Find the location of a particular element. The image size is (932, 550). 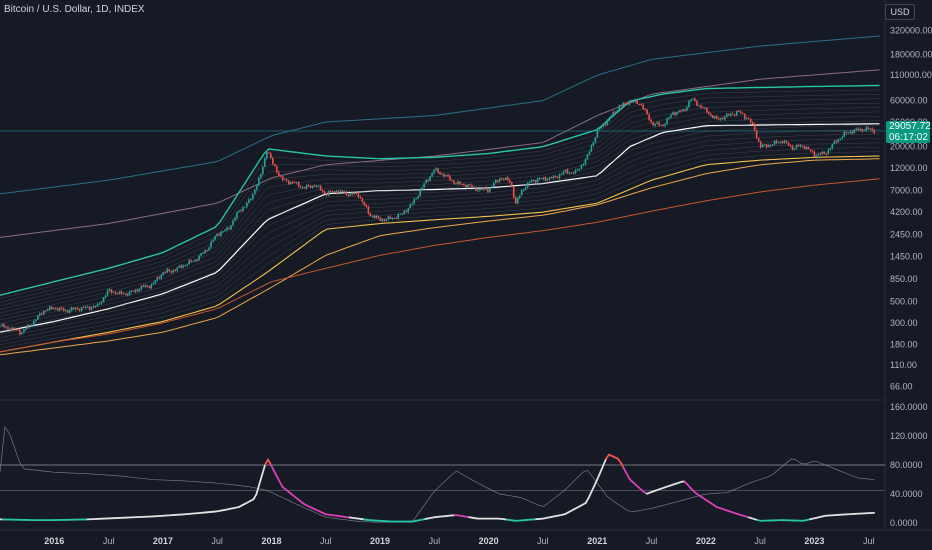

price-axis-tick: 500.00 is located at coordinates (904, 301).